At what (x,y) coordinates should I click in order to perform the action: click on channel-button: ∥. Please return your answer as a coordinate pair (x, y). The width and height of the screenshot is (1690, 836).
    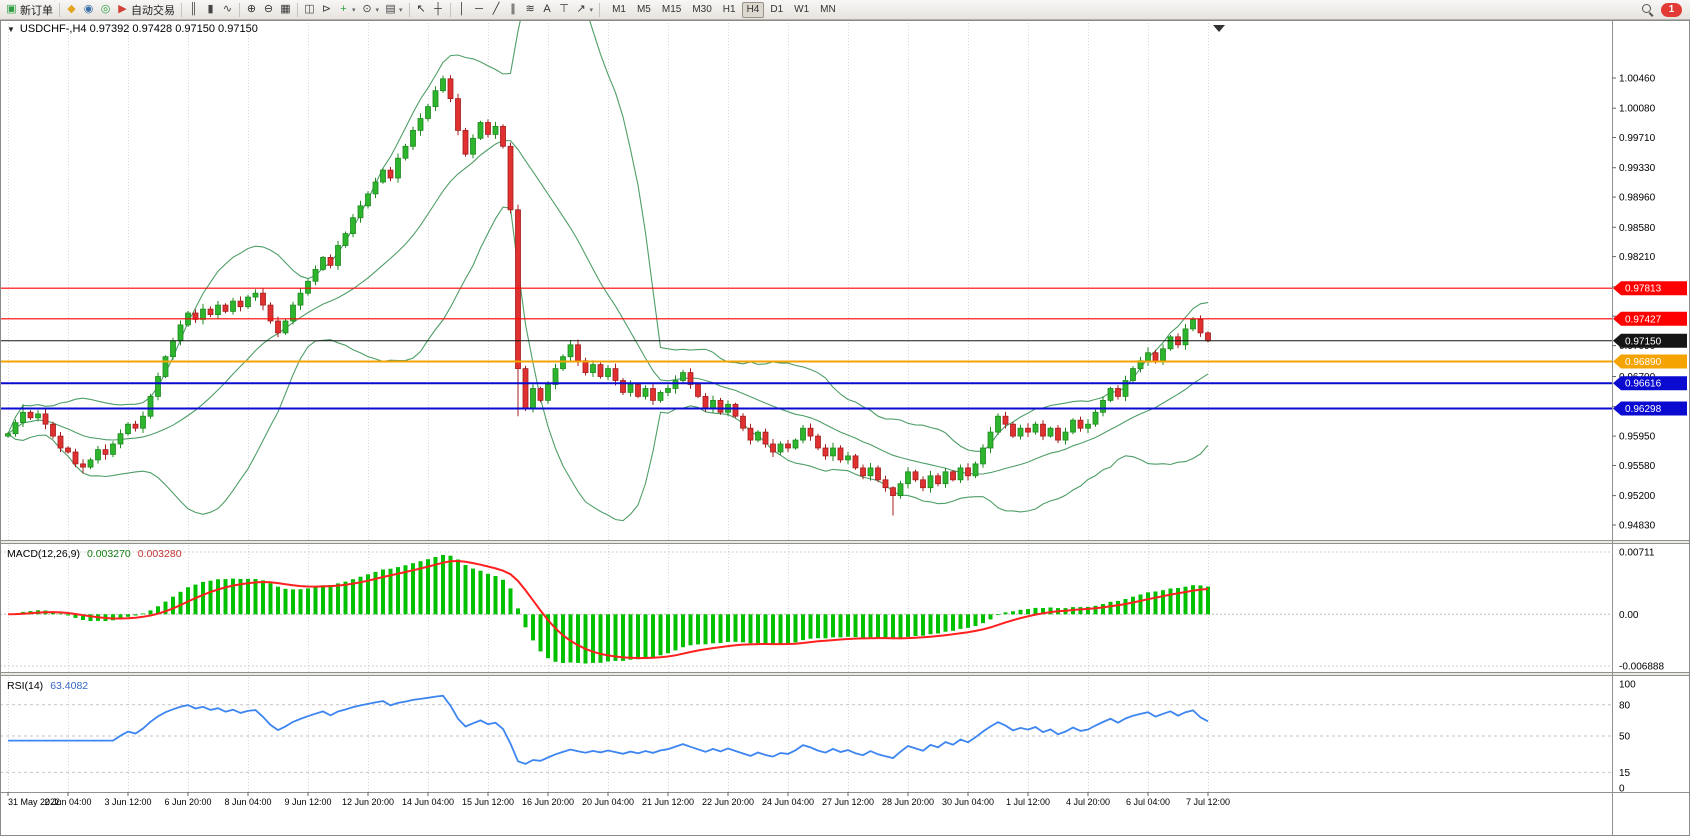
    Looking at the image, I should click on (513, 10).